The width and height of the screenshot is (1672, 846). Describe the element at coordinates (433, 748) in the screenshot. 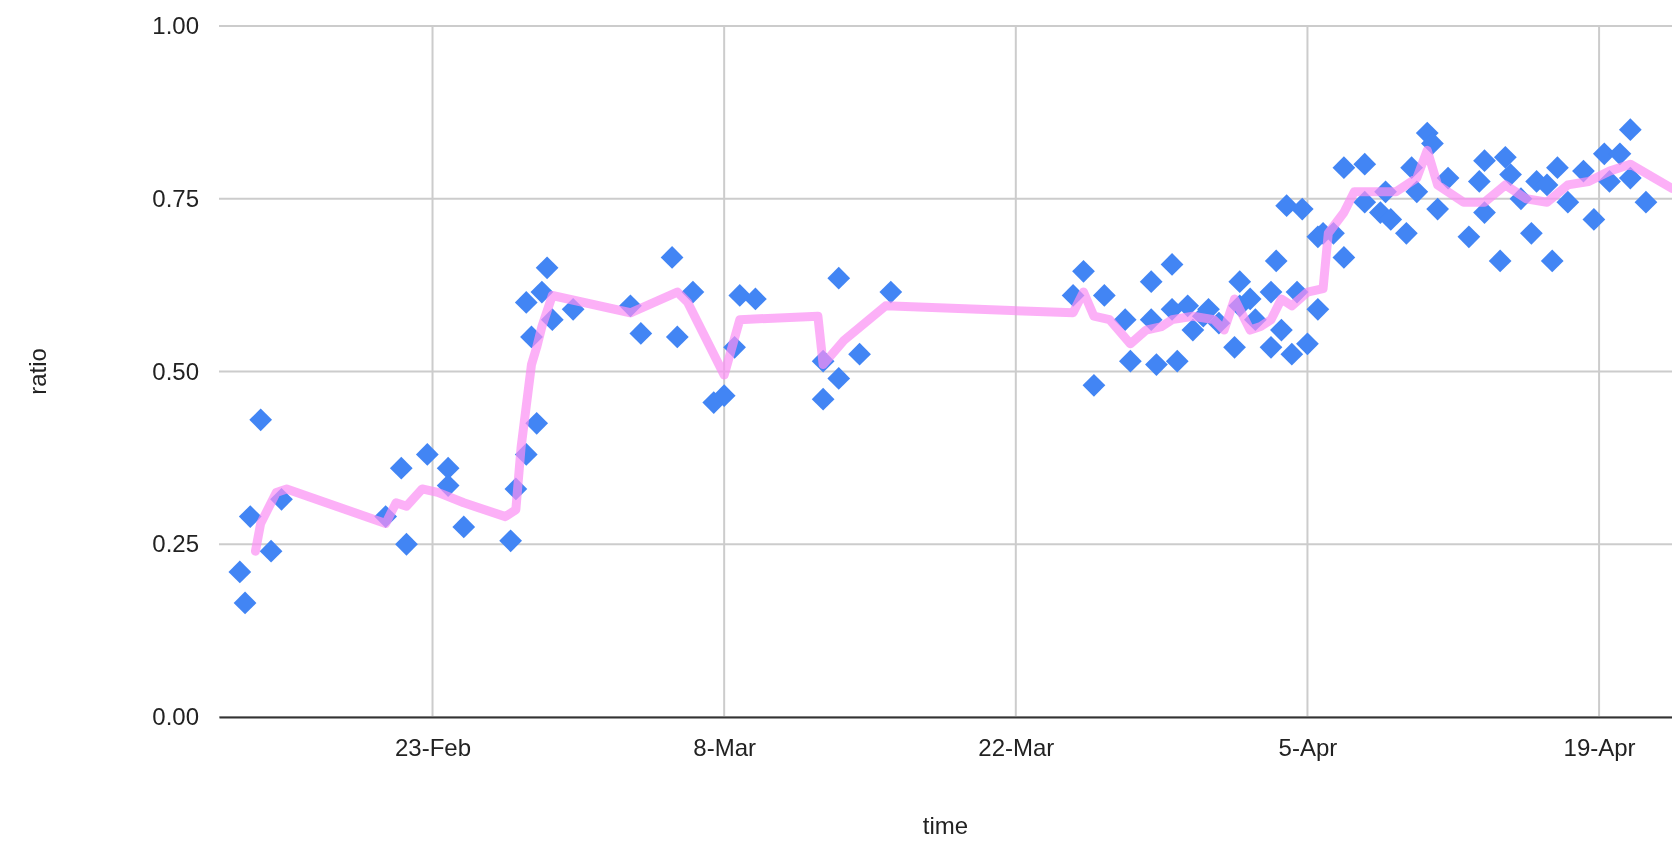

I see `x-tick-label: 23-Feb` at that location.